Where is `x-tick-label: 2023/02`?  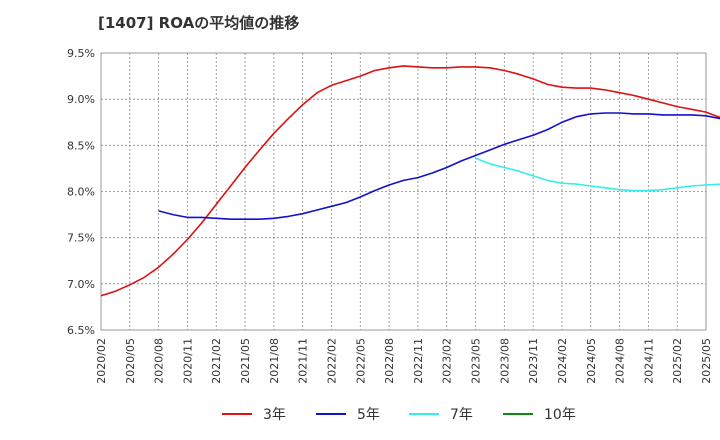 x-tick-label: 2023/02 is located at coordinates (447, 361).